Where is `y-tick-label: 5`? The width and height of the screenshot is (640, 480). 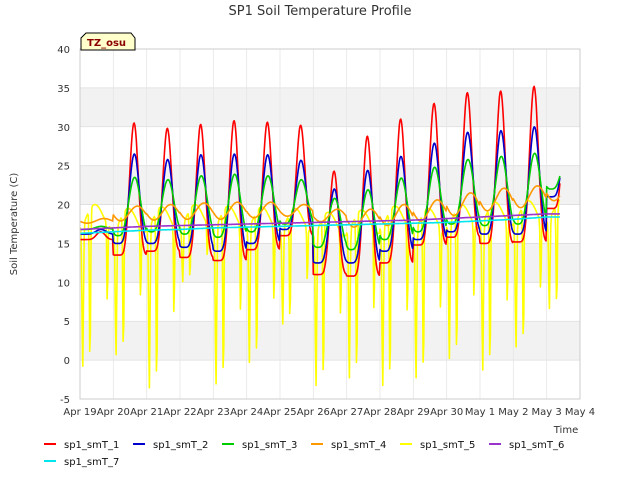
y-tick-label: 5 is located at coordinates (67, 322).